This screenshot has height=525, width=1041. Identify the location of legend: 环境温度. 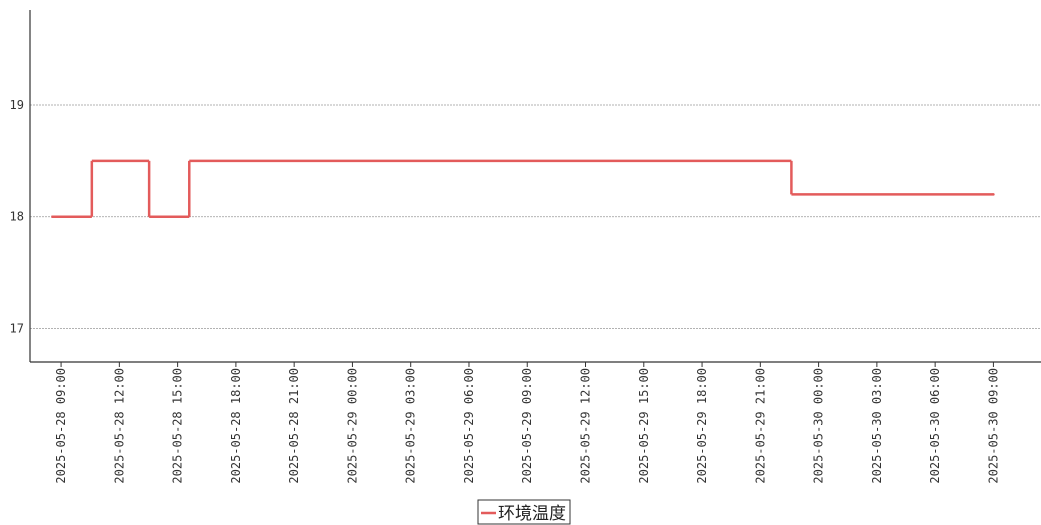
(524, 512).